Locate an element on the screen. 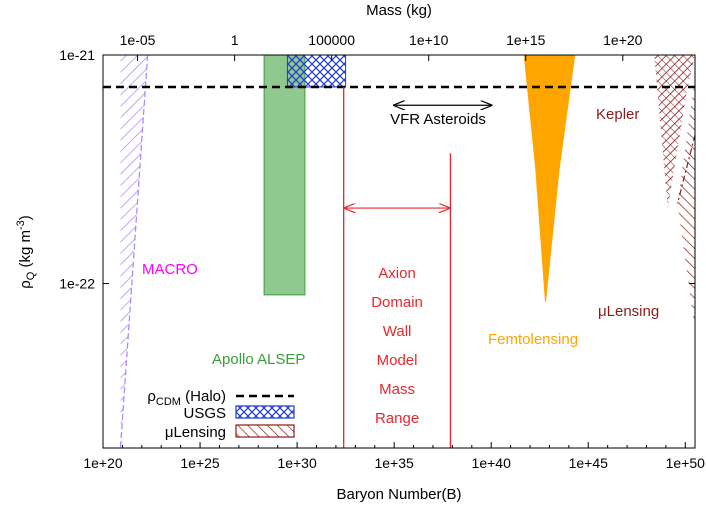 The width and height of the screenshot is (706, 508). axion-label-line: Wall is located at coordinates (397, 331).